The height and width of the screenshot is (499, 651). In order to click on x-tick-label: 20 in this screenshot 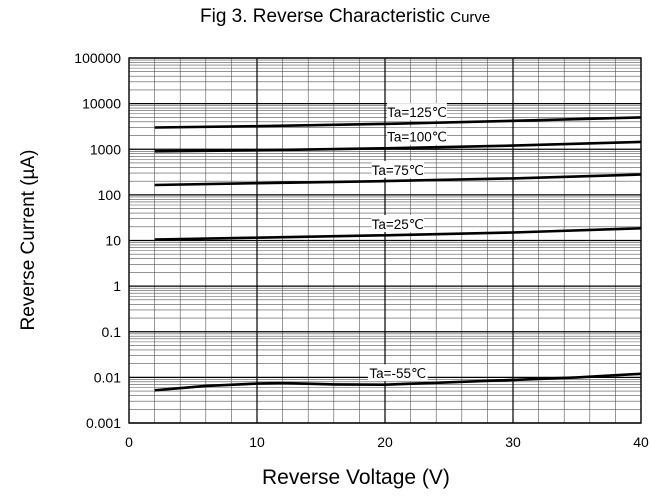, I will do `click(385, 442)`.